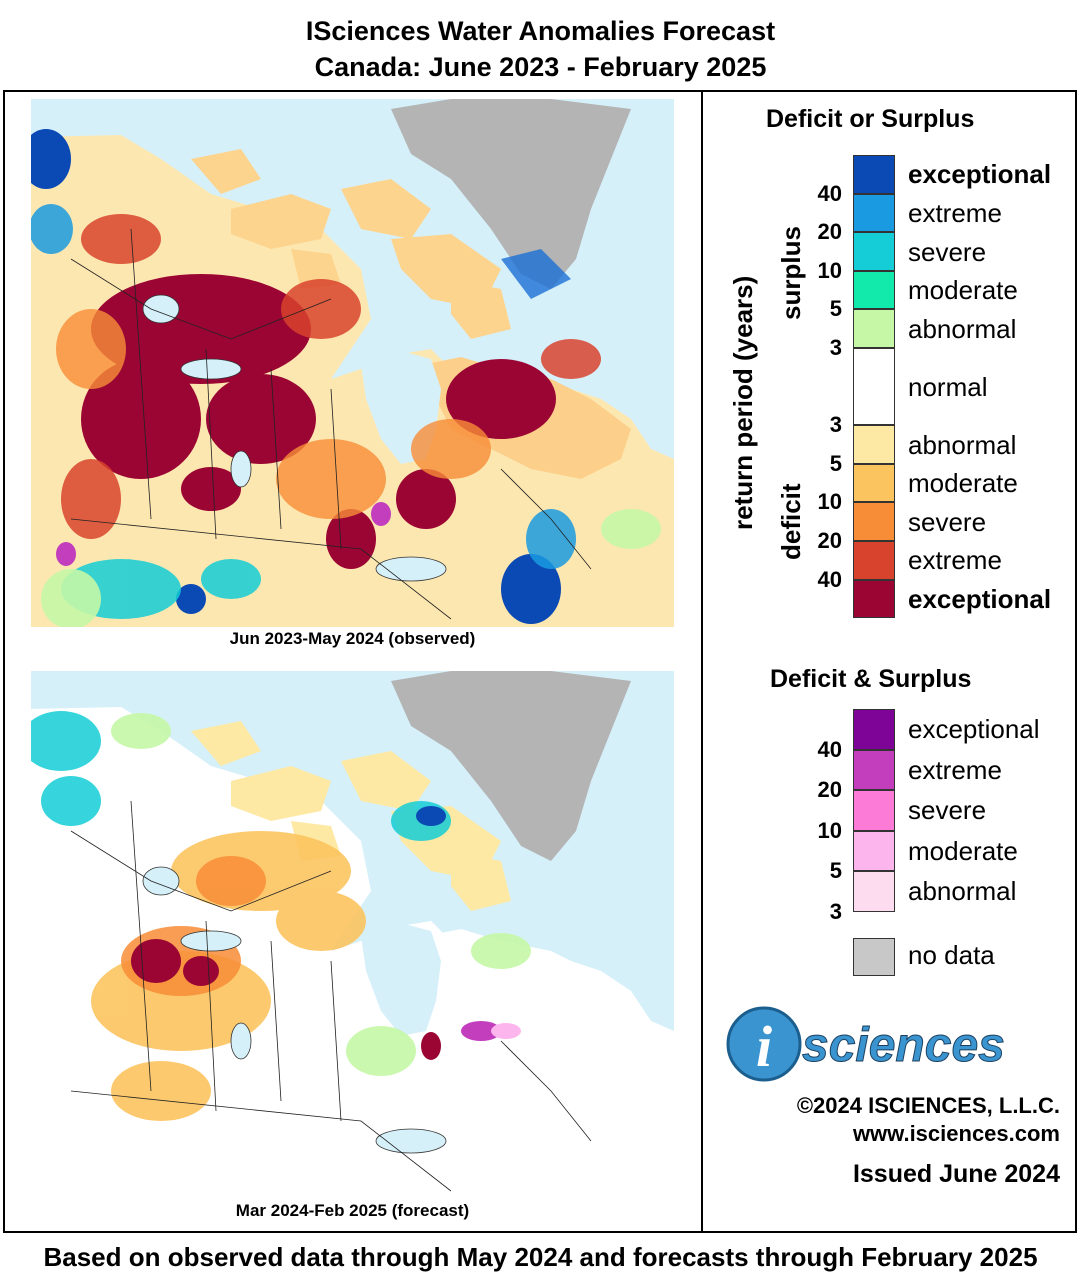 This screenshot has height=1280, width=1081. I want to click on deficit-severe-label: severe, so click(947, 521).